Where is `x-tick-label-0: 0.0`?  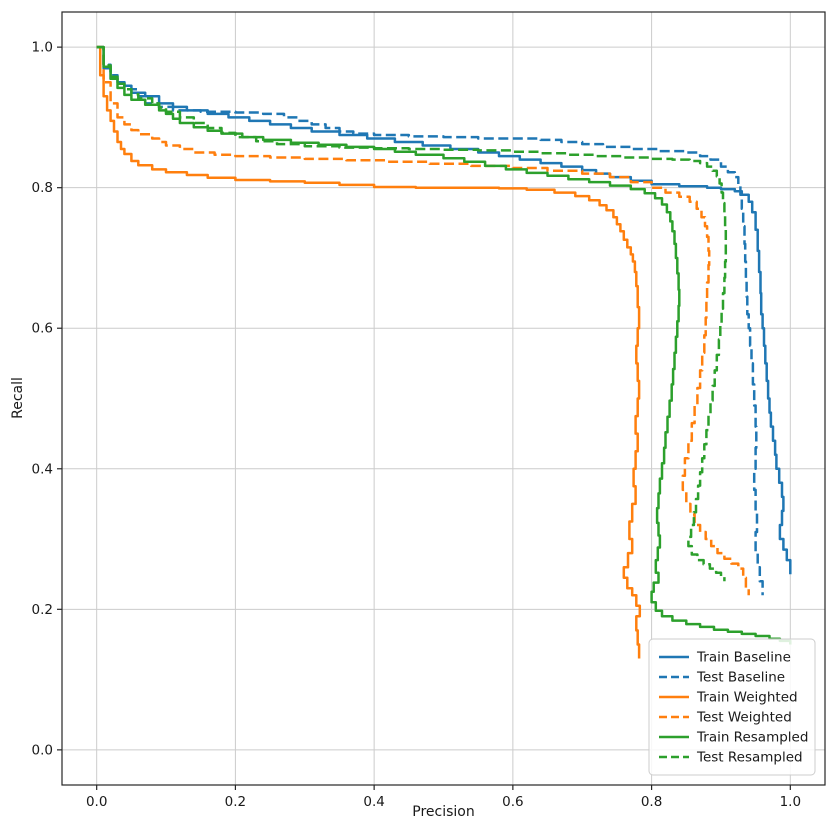 x-tick-label-0: 0.0 is located at coordinates (96, 802).